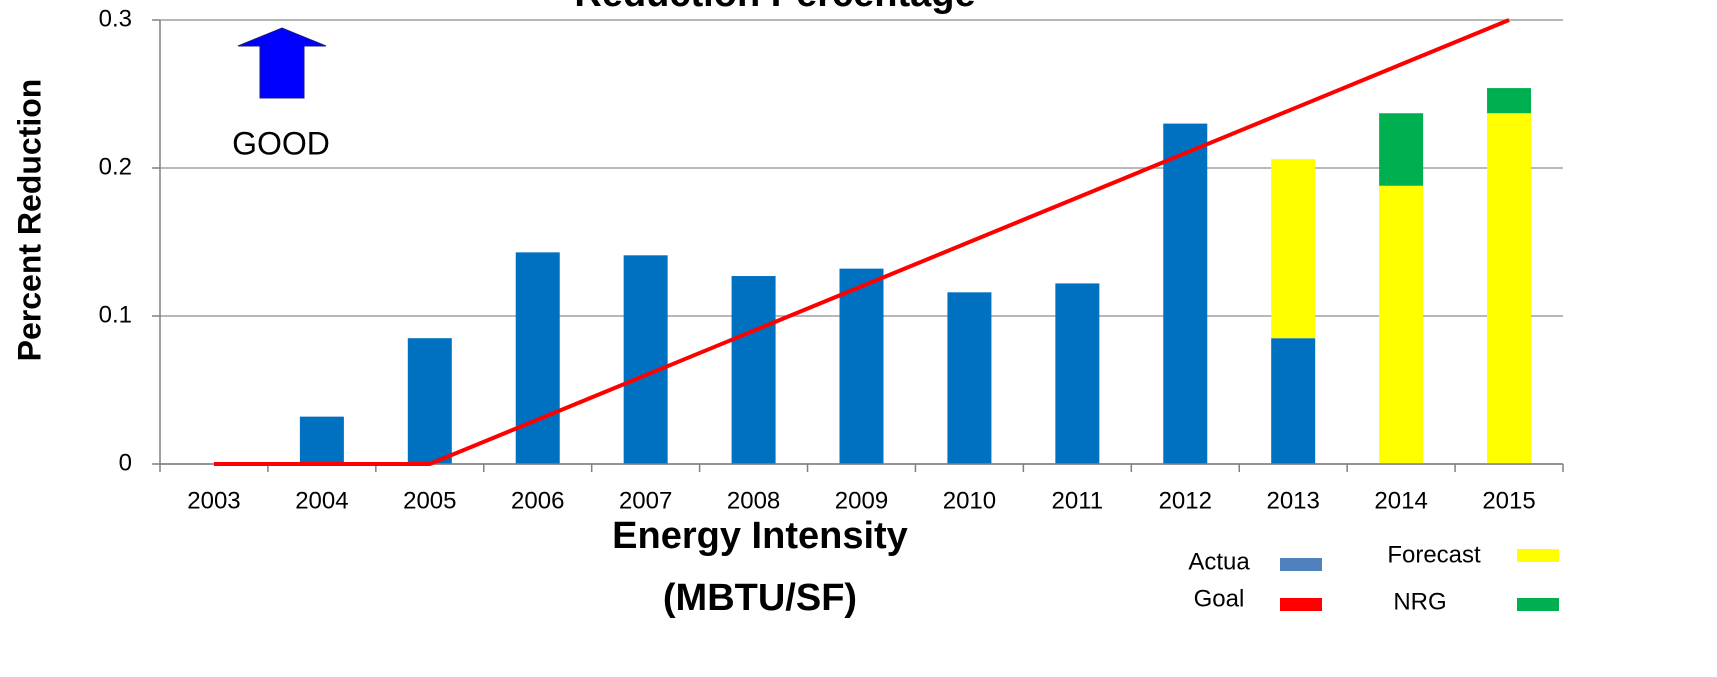 The height and width of the screenshot is (677, 1717). What do you see at coordinates (1078, 500) in the screenshot?
I see `x-tick-label: 2011` at bounding box center [1078, 500].